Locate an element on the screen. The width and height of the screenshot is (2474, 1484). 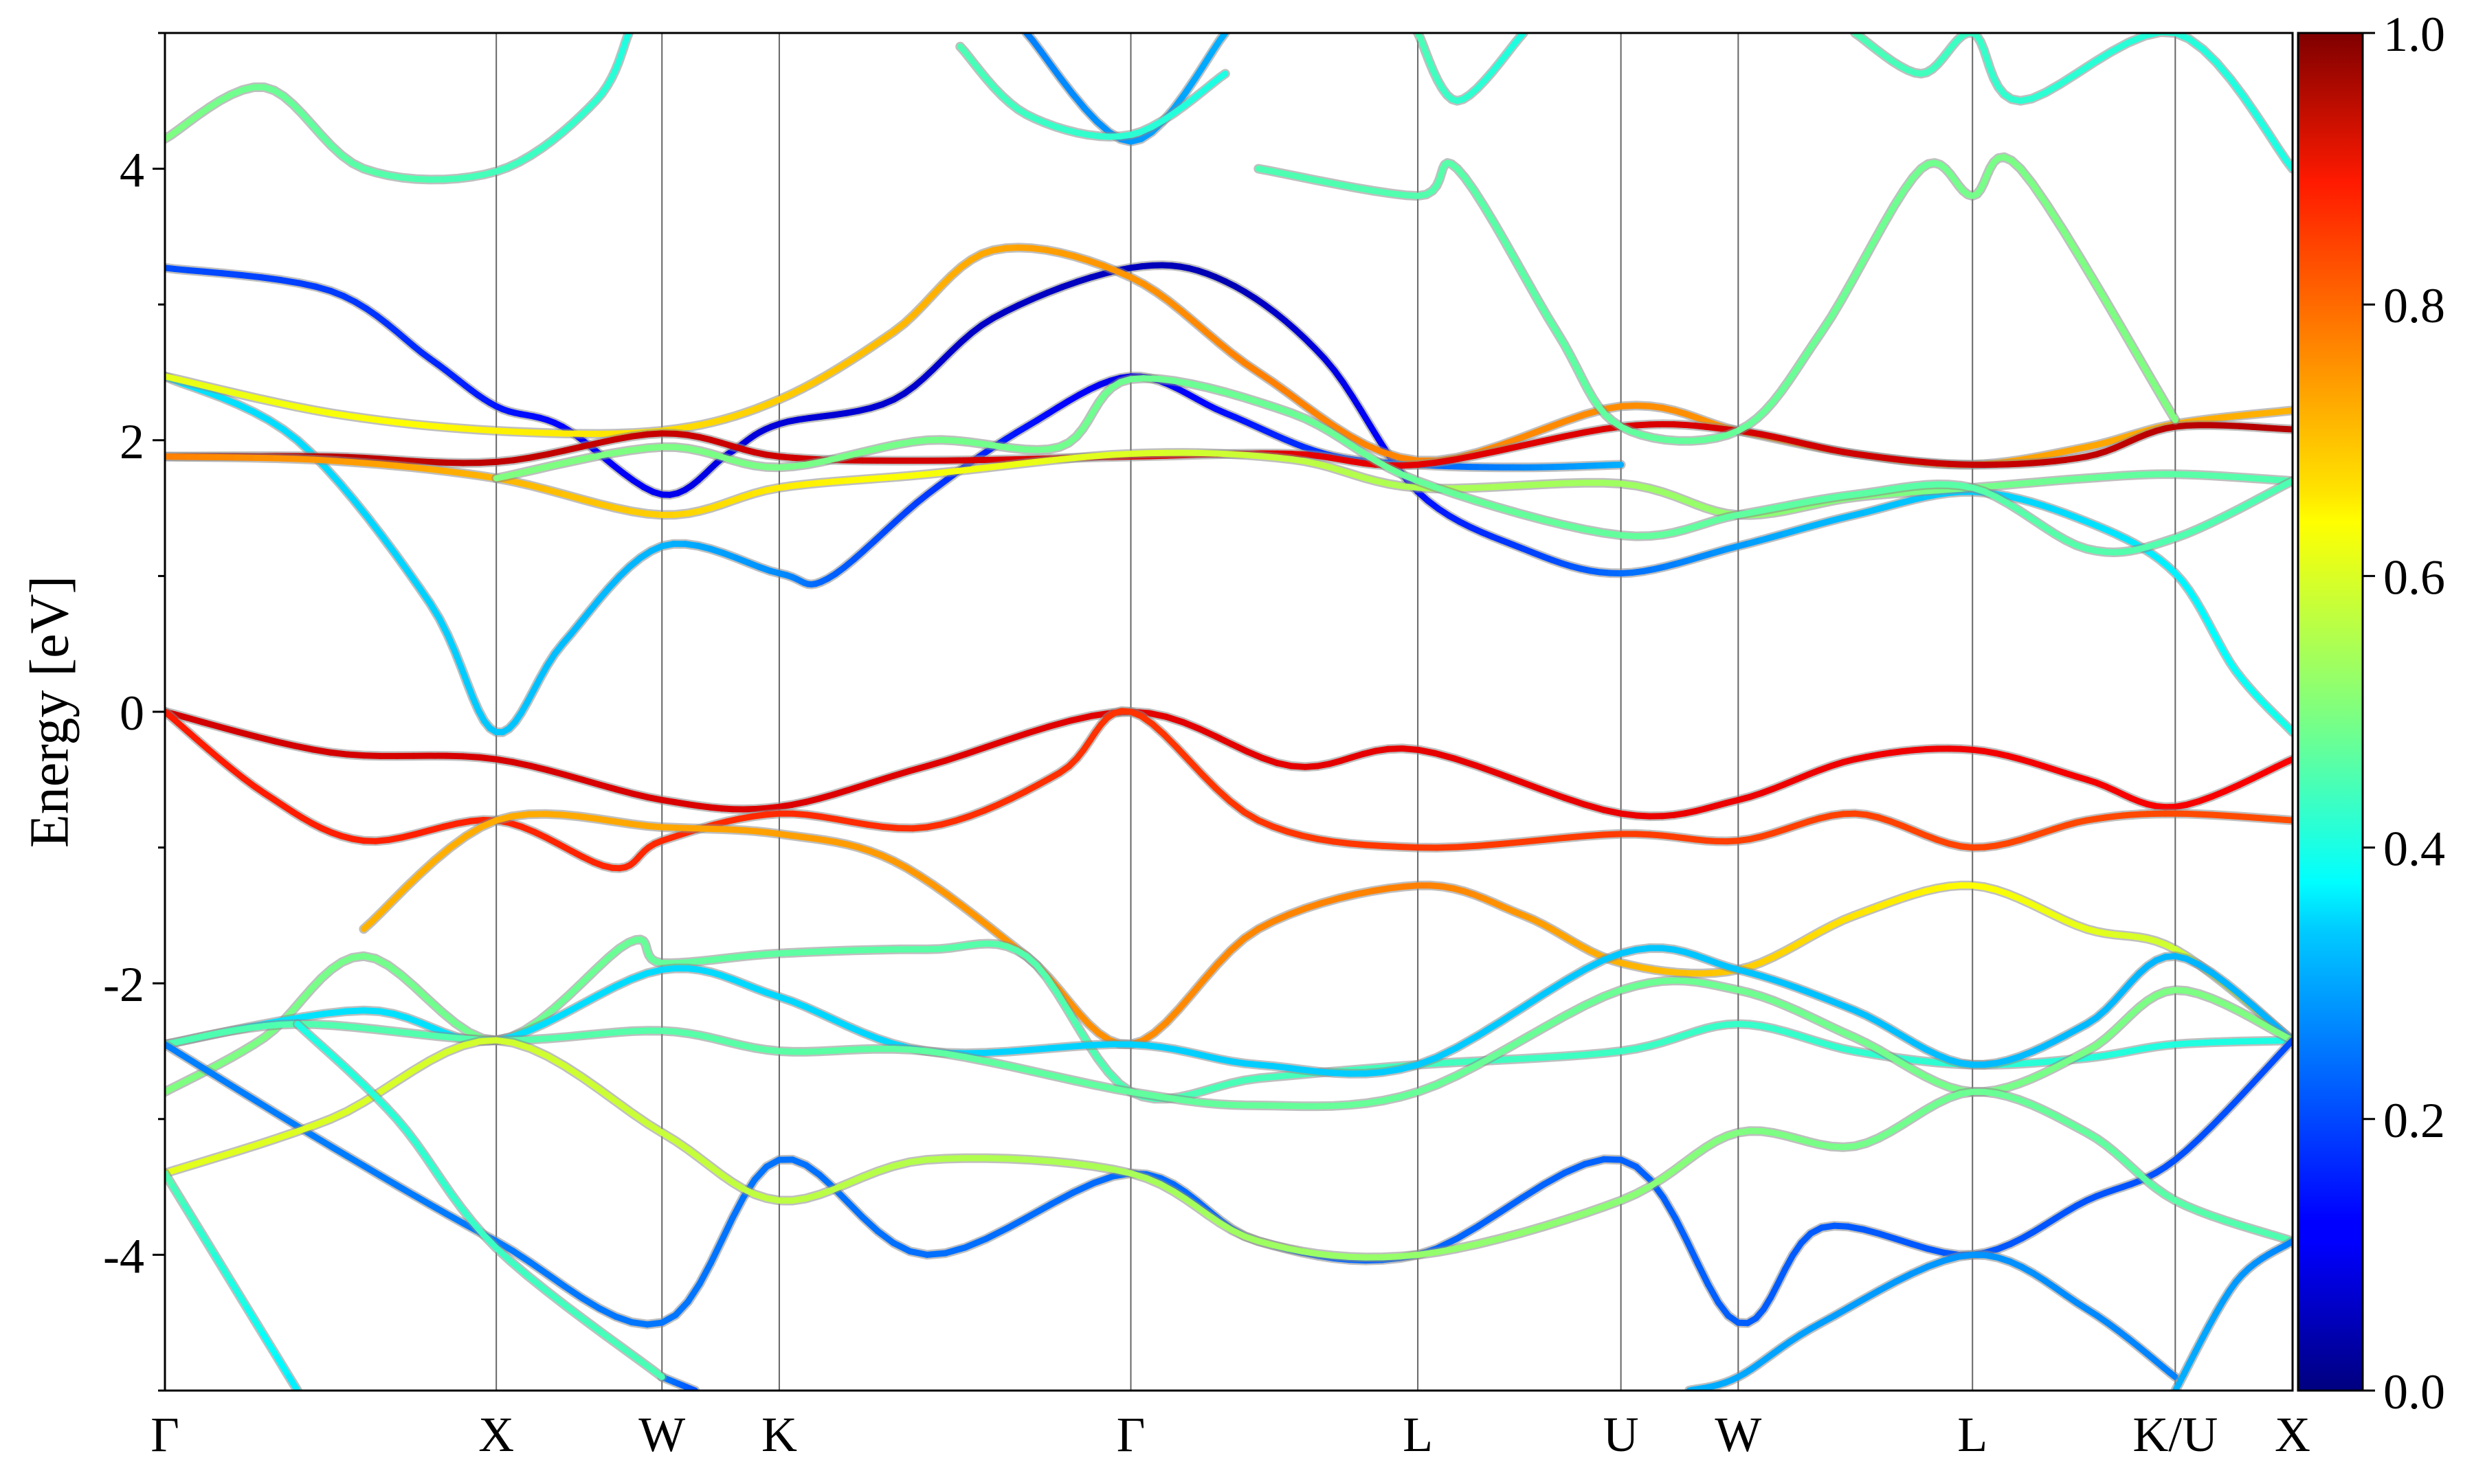
band-outline is located at coordinates (1229, 1011).